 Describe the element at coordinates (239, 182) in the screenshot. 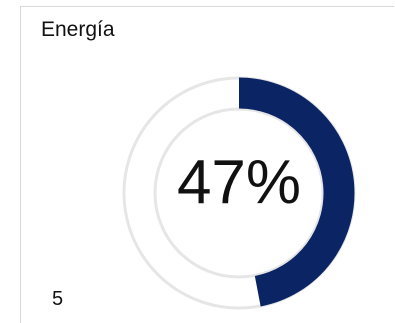

I see `gauge-percentage: 47%` at that location.